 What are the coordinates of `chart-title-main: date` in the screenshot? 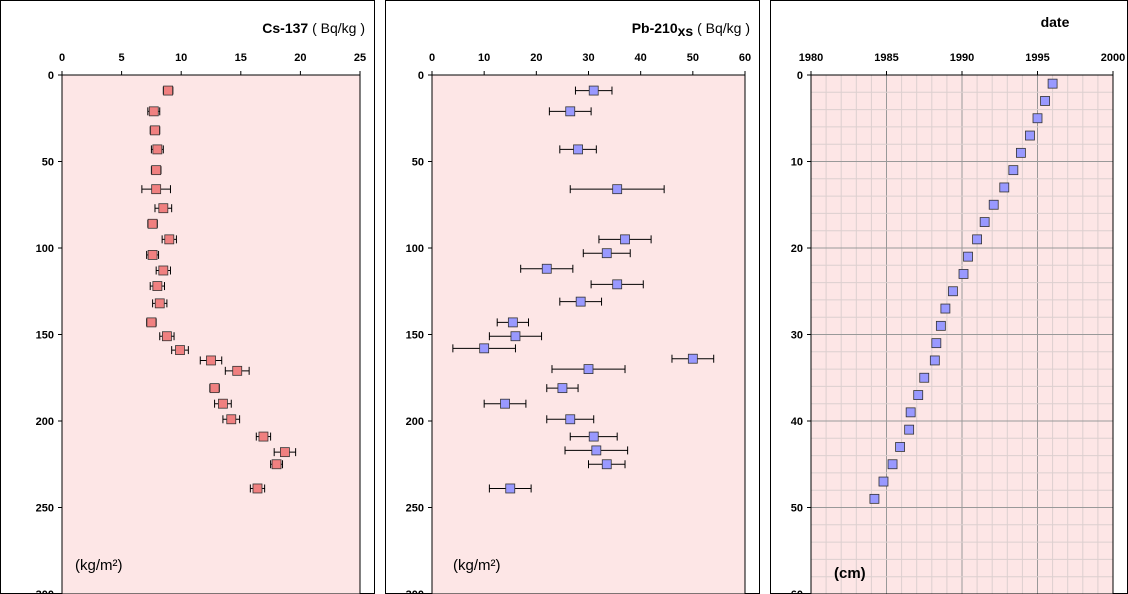 It's located at (1055, 22).